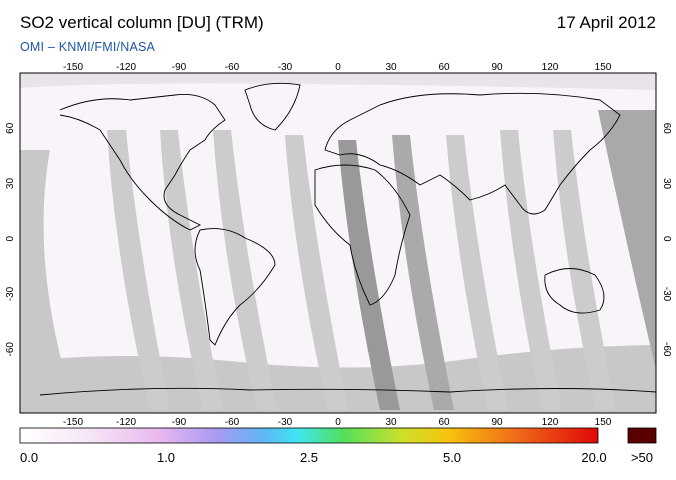  I want to click on coast-africa, so click(362, 235).